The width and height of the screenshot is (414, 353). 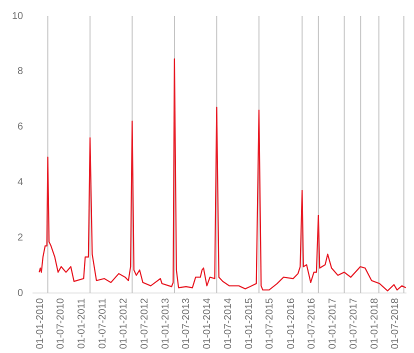 I want to click on x-tick-label: 01-01-2014, so click(x=208, y=324).